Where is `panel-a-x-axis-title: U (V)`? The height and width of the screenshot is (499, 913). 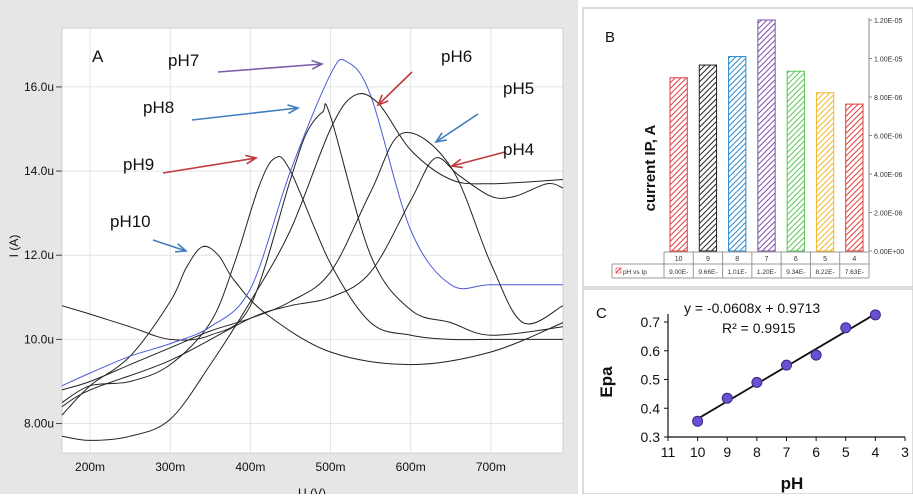 panel-a-x-axis-title: U (V) is located at coordinates (312, 490).